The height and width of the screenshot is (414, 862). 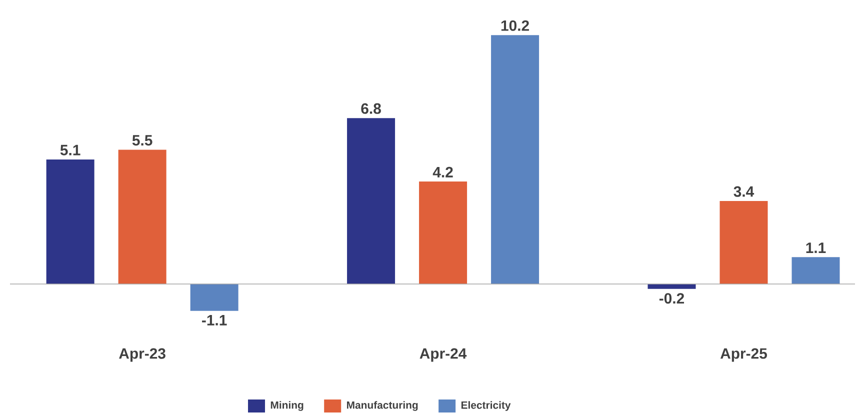 I want to click on data-label: 1.1, so click(x=816, y=247).